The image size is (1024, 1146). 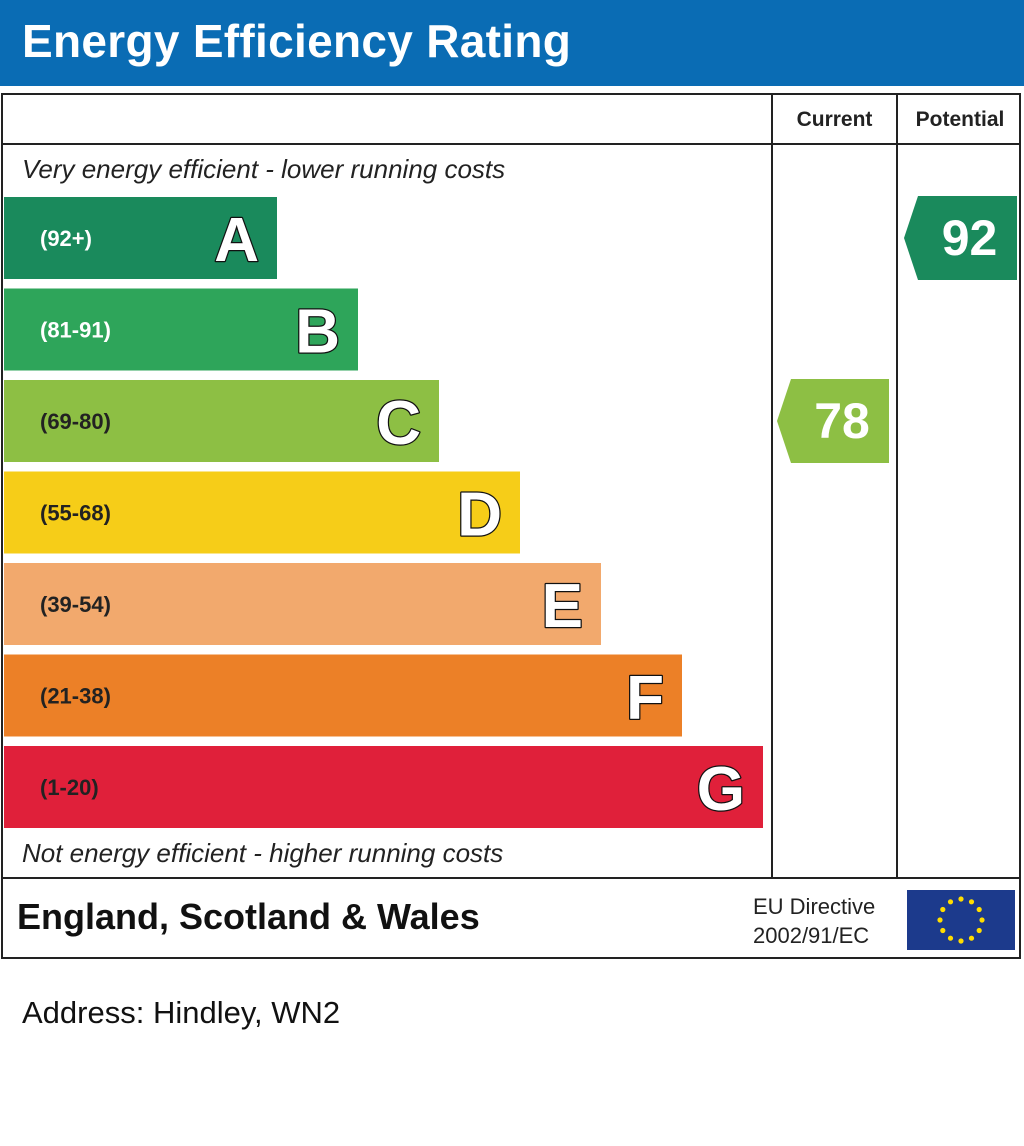 I want to click on band-bar-b, so click(x=181, y=329).